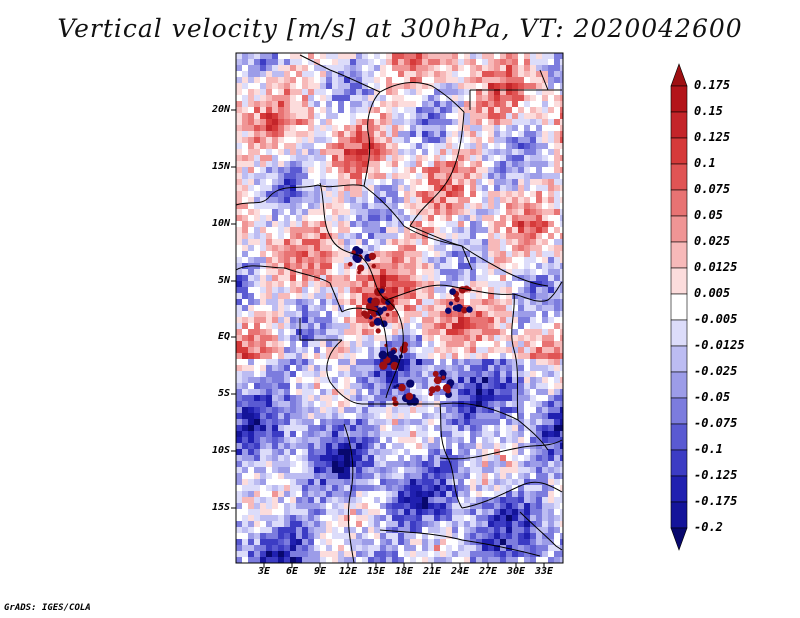  What do you see at coordinates (374, 314) in the screenshot?
I see `convective-cell` at bounding box center [374, 314].